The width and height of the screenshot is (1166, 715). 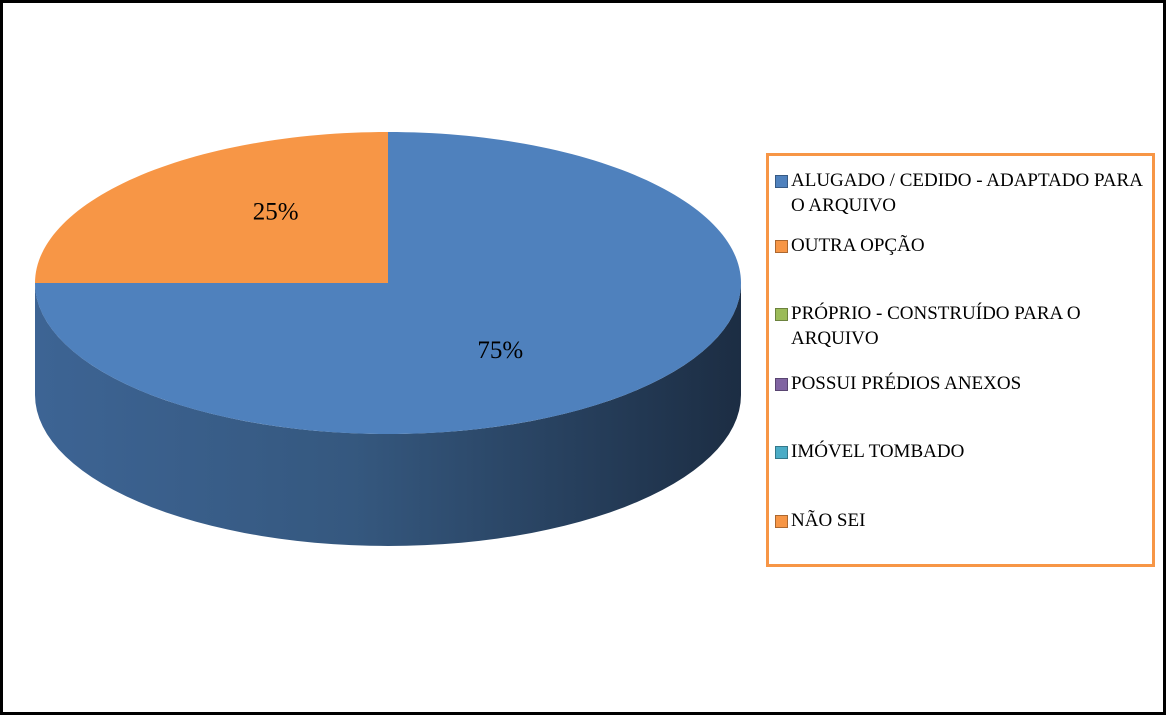 I want to click on legend-label: PRÓPRIO - CONSTRUÍDO PARA O ARQUIVO, so click(x=936, y=326).